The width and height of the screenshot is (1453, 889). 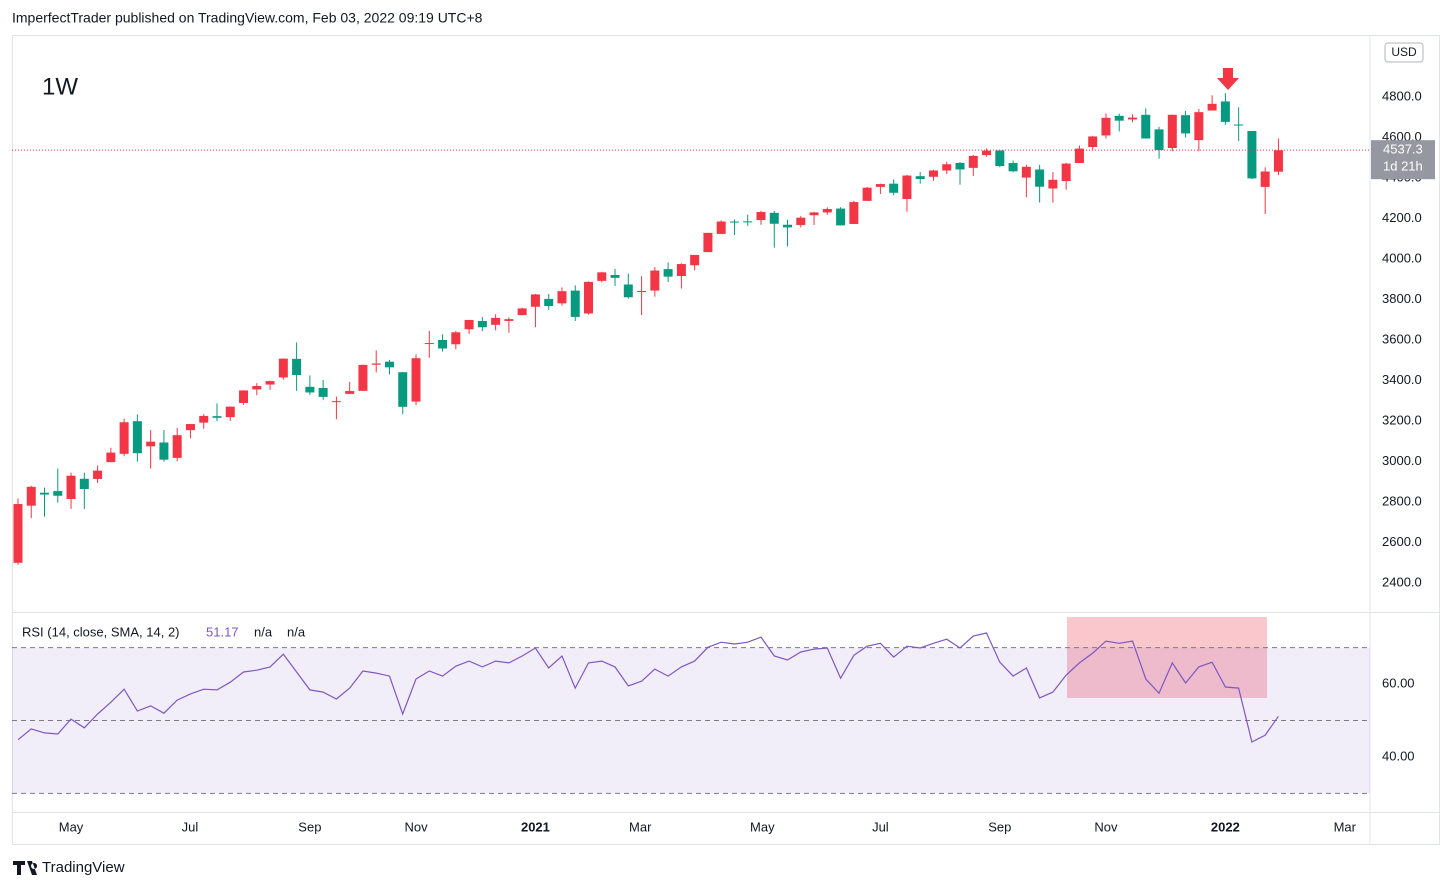 I want to click on y-tick-label: 2600.0, so click(x=1402, y=541).